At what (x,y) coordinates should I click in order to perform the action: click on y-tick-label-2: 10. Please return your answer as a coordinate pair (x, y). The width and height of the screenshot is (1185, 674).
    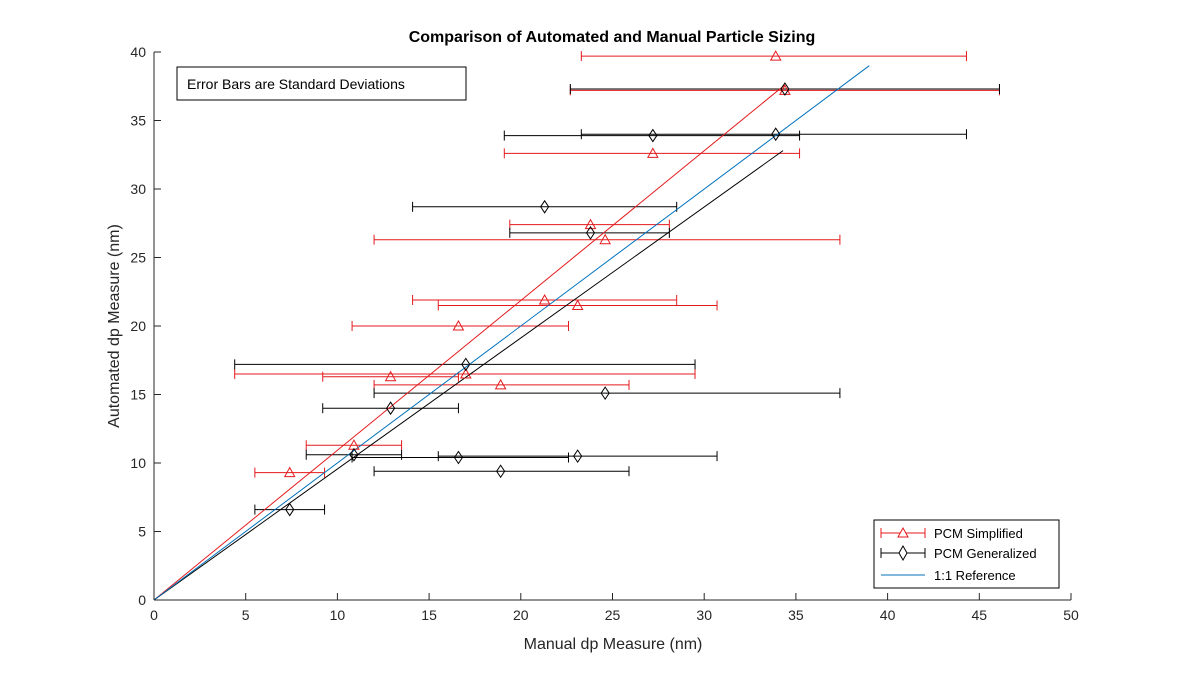
    Looking at the image, I should click on (138, 463).